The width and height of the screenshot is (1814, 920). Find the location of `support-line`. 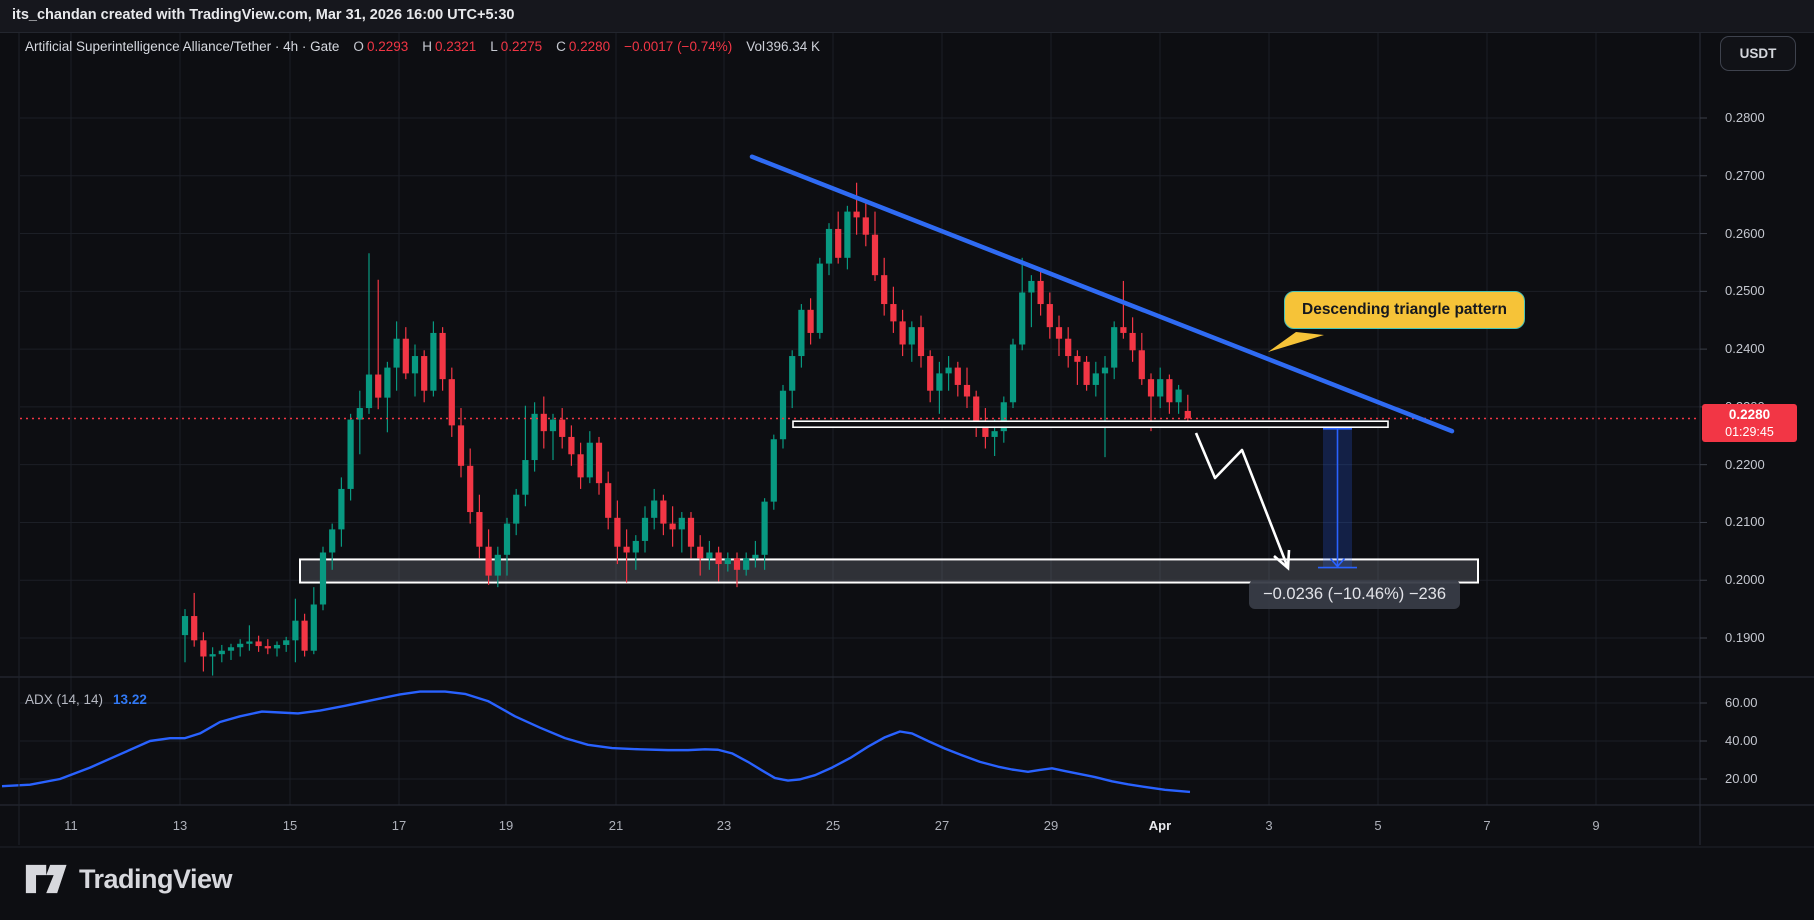

support-line is located at coordinates (1090, 424).